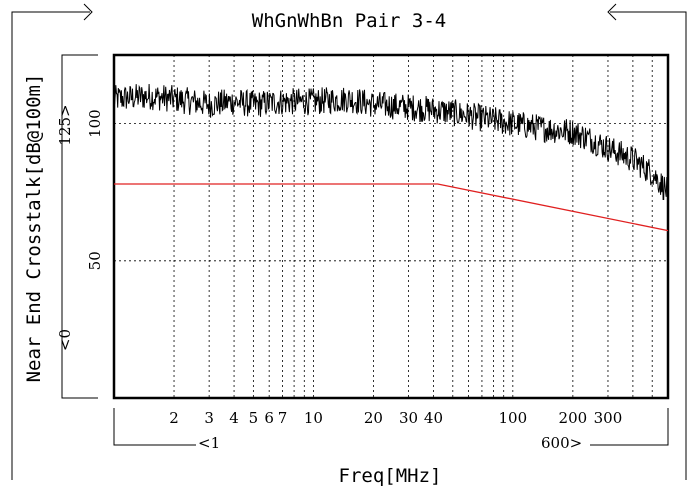 The image size is (698, 492). Describe the element at coordinates (283, 418) in the screenshot. I see `x-tick-label: 7` at that location.